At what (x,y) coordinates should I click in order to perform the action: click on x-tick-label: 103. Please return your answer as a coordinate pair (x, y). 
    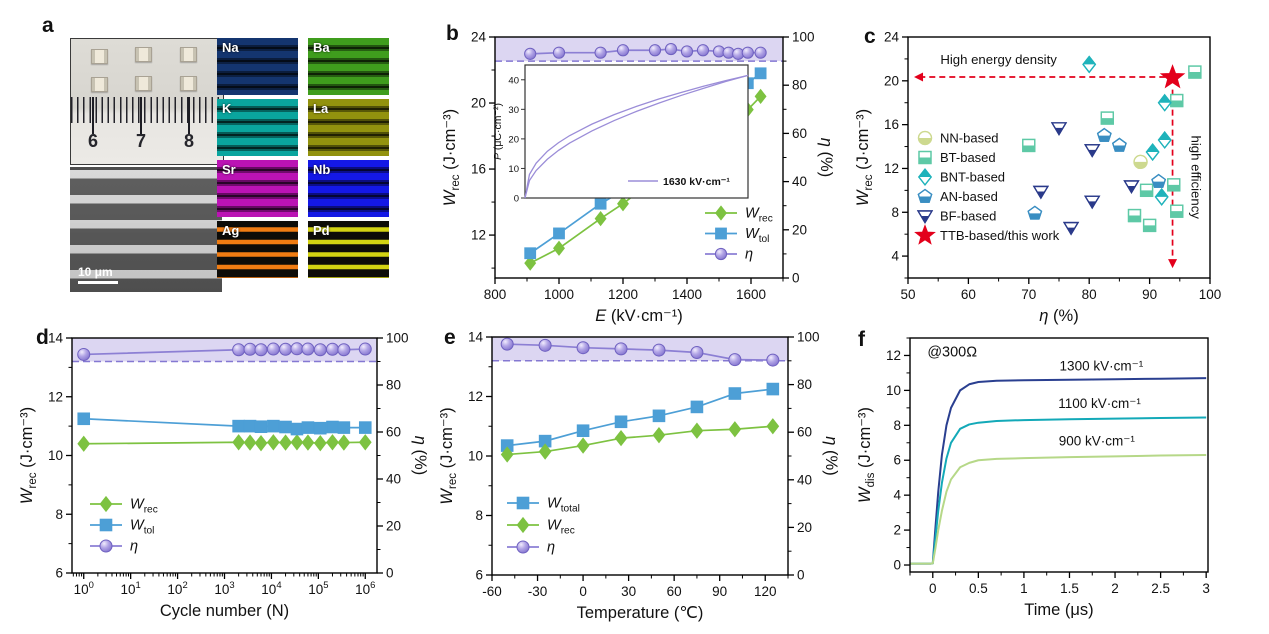
    Looking at the image, I should click on (224, 588).